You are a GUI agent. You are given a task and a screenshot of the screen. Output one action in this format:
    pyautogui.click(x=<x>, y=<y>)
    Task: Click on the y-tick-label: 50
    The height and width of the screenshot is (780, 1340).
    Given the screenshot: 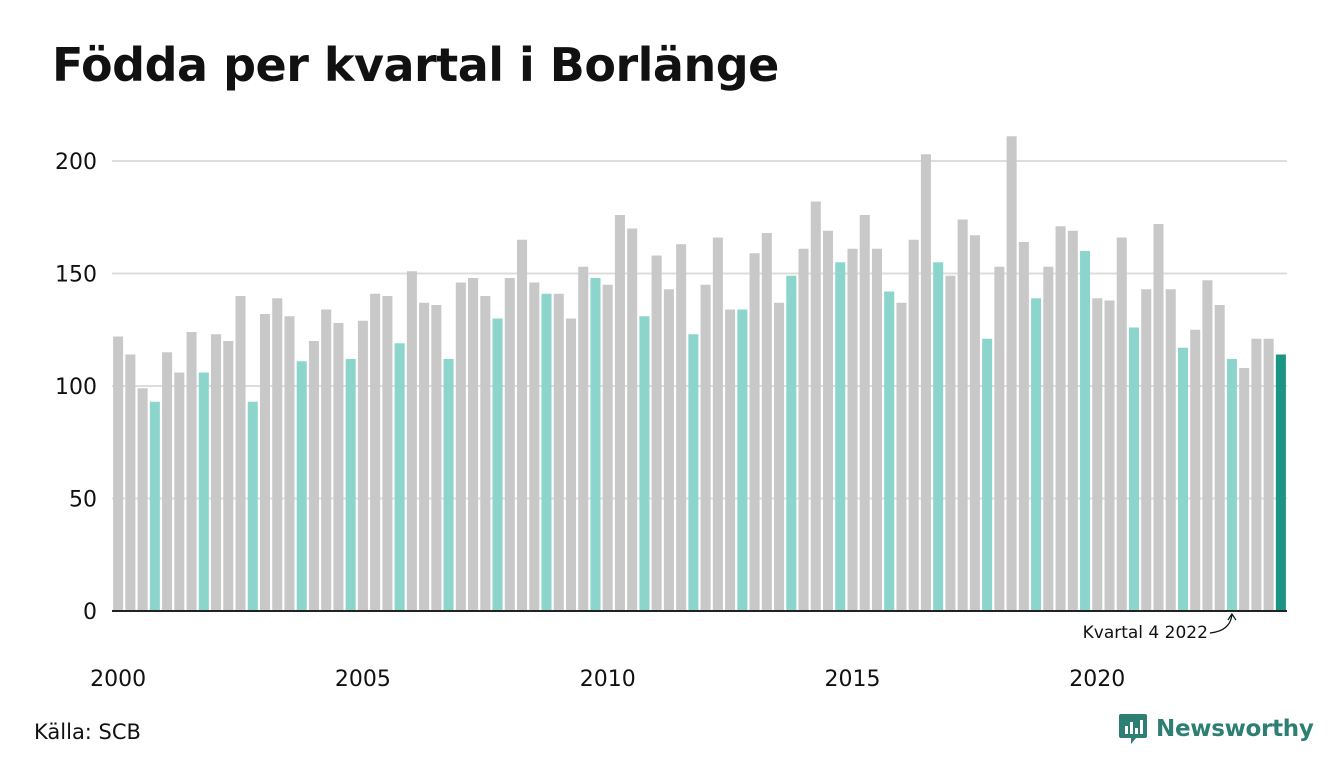 What is the action you would take?
    pyautogui.click(x=83, y=500)
    